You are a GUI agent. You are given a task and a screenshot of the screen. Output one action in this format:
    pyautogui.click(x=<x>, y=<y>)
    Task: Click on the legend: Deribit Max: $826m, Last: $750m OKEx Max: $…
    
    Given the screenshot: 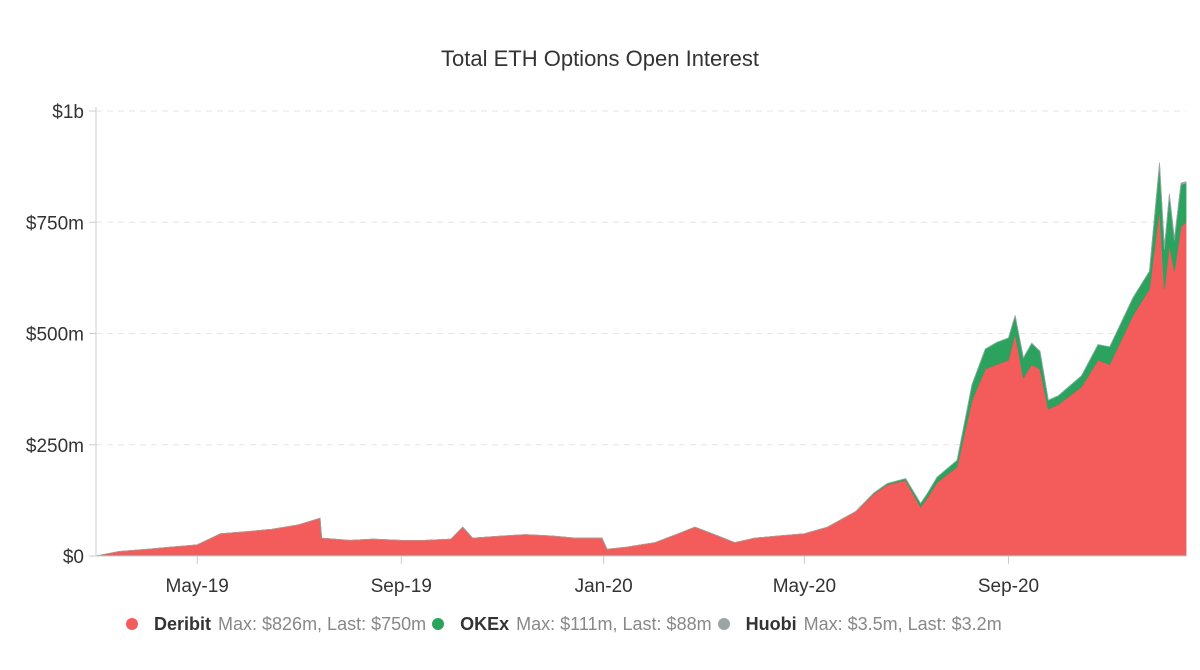 What is the action you would take?
    pyautogui.click(x=567, y=624)
    